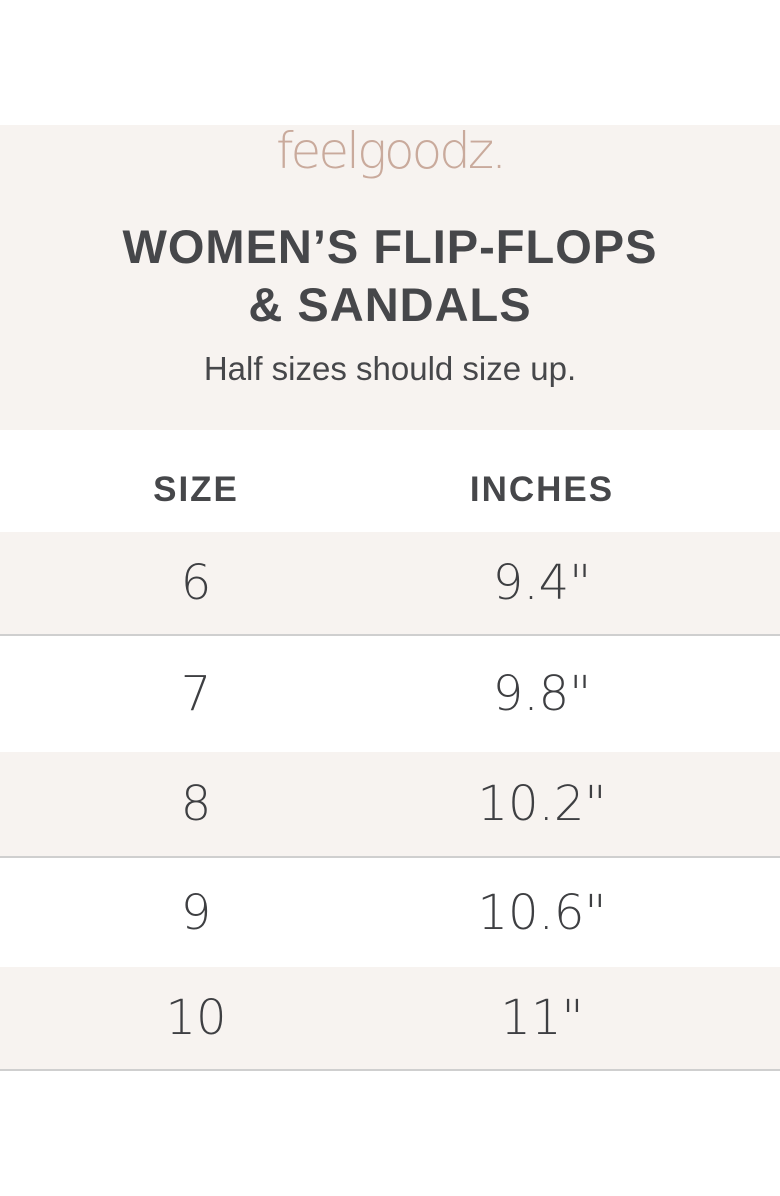  What do you see at coordinates (390, 1019) in the screenshot?
I see `table-row: 10 11"` at bounding box center [390, 1019].